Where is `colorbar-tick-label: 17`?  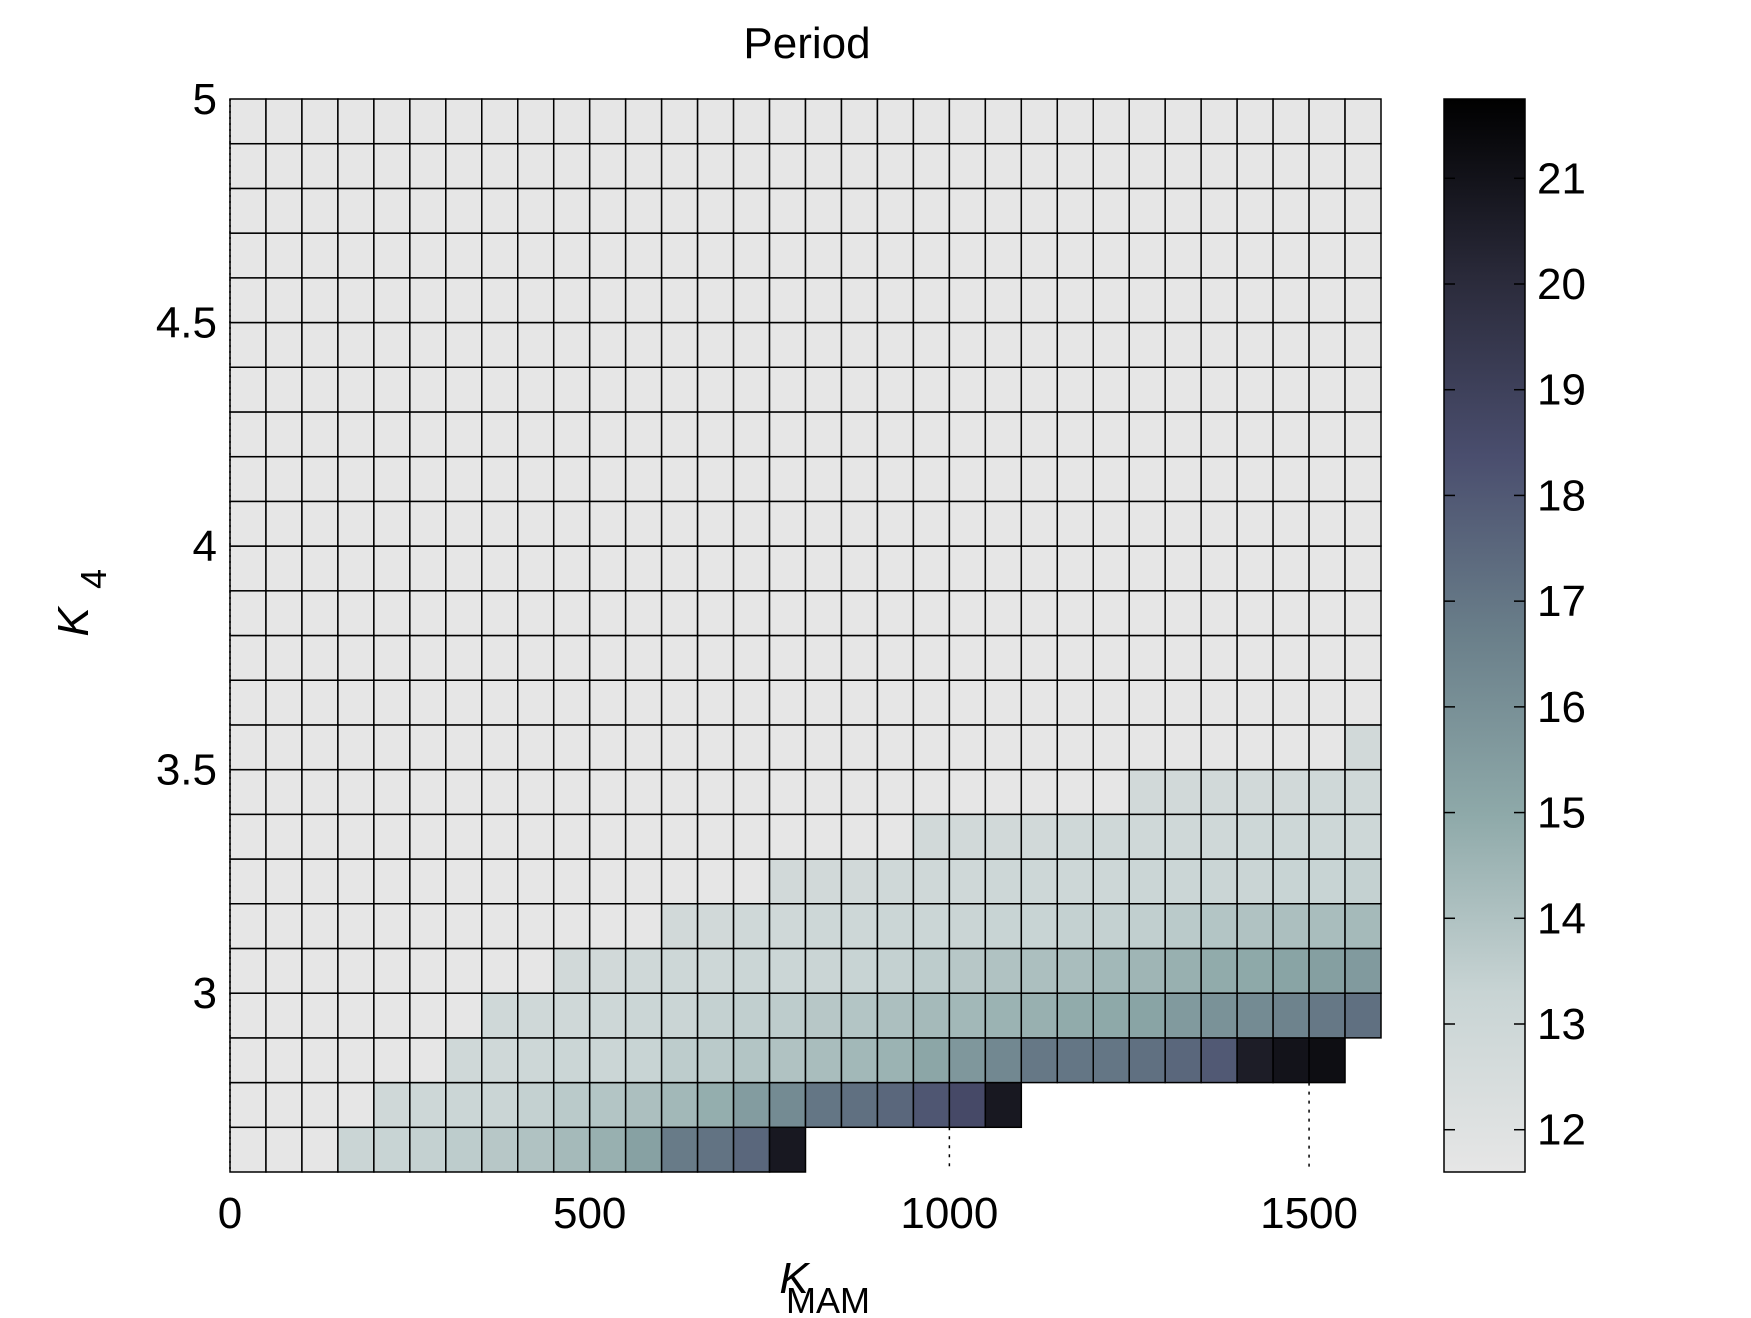 colorbar-tick-label: 17 is located at coordinates (1561, 601).